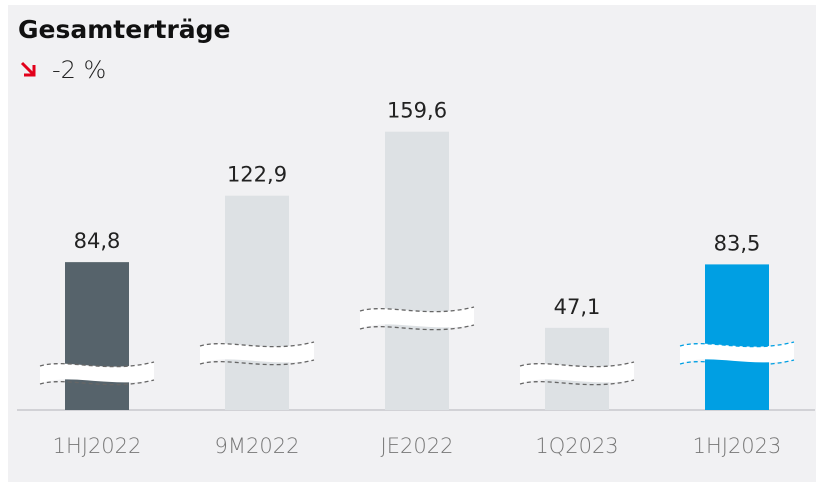  Describe the element at coordinates (576, 446) in the screenshot. I see `x-tick-label: 1Q2023` at that location.